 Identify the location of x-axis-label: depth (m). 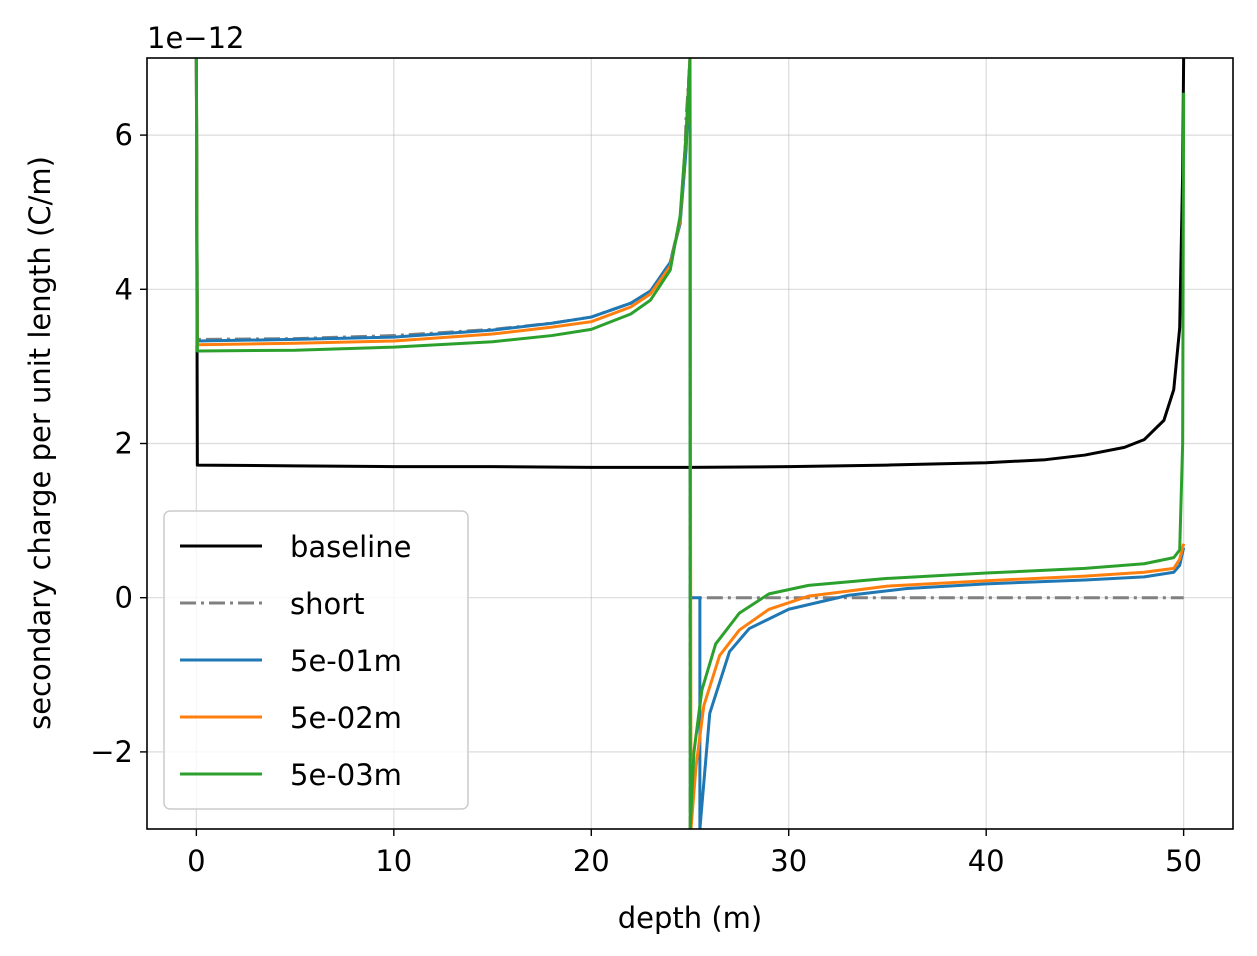
(690, 918).